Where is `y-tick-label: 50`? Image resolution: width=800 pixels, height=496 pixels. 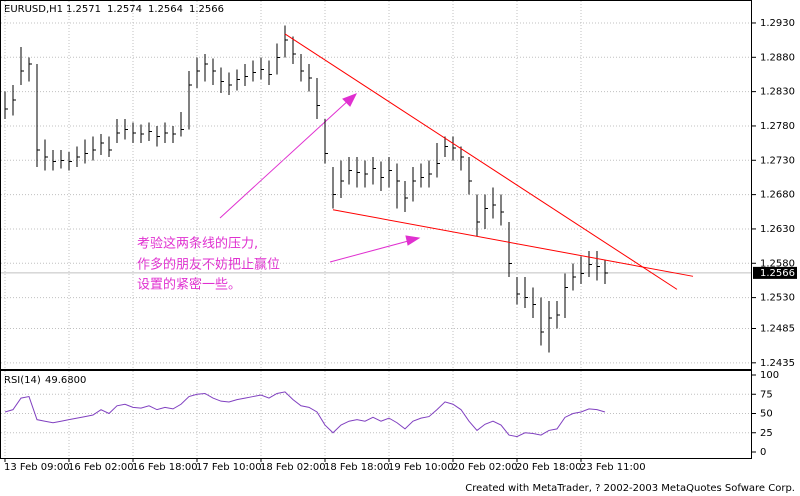 y-tick-label: 50 is located at coordinates (766, 414).